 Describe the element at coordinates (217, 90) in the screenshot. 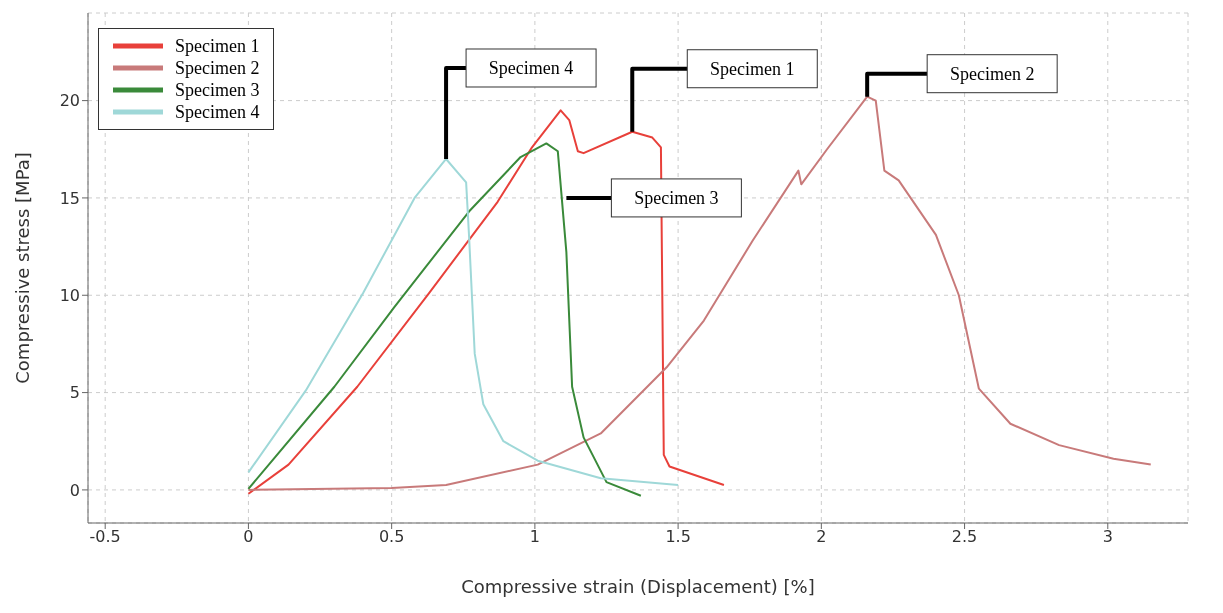

I see `legend-label: Specimen 3` at that location.